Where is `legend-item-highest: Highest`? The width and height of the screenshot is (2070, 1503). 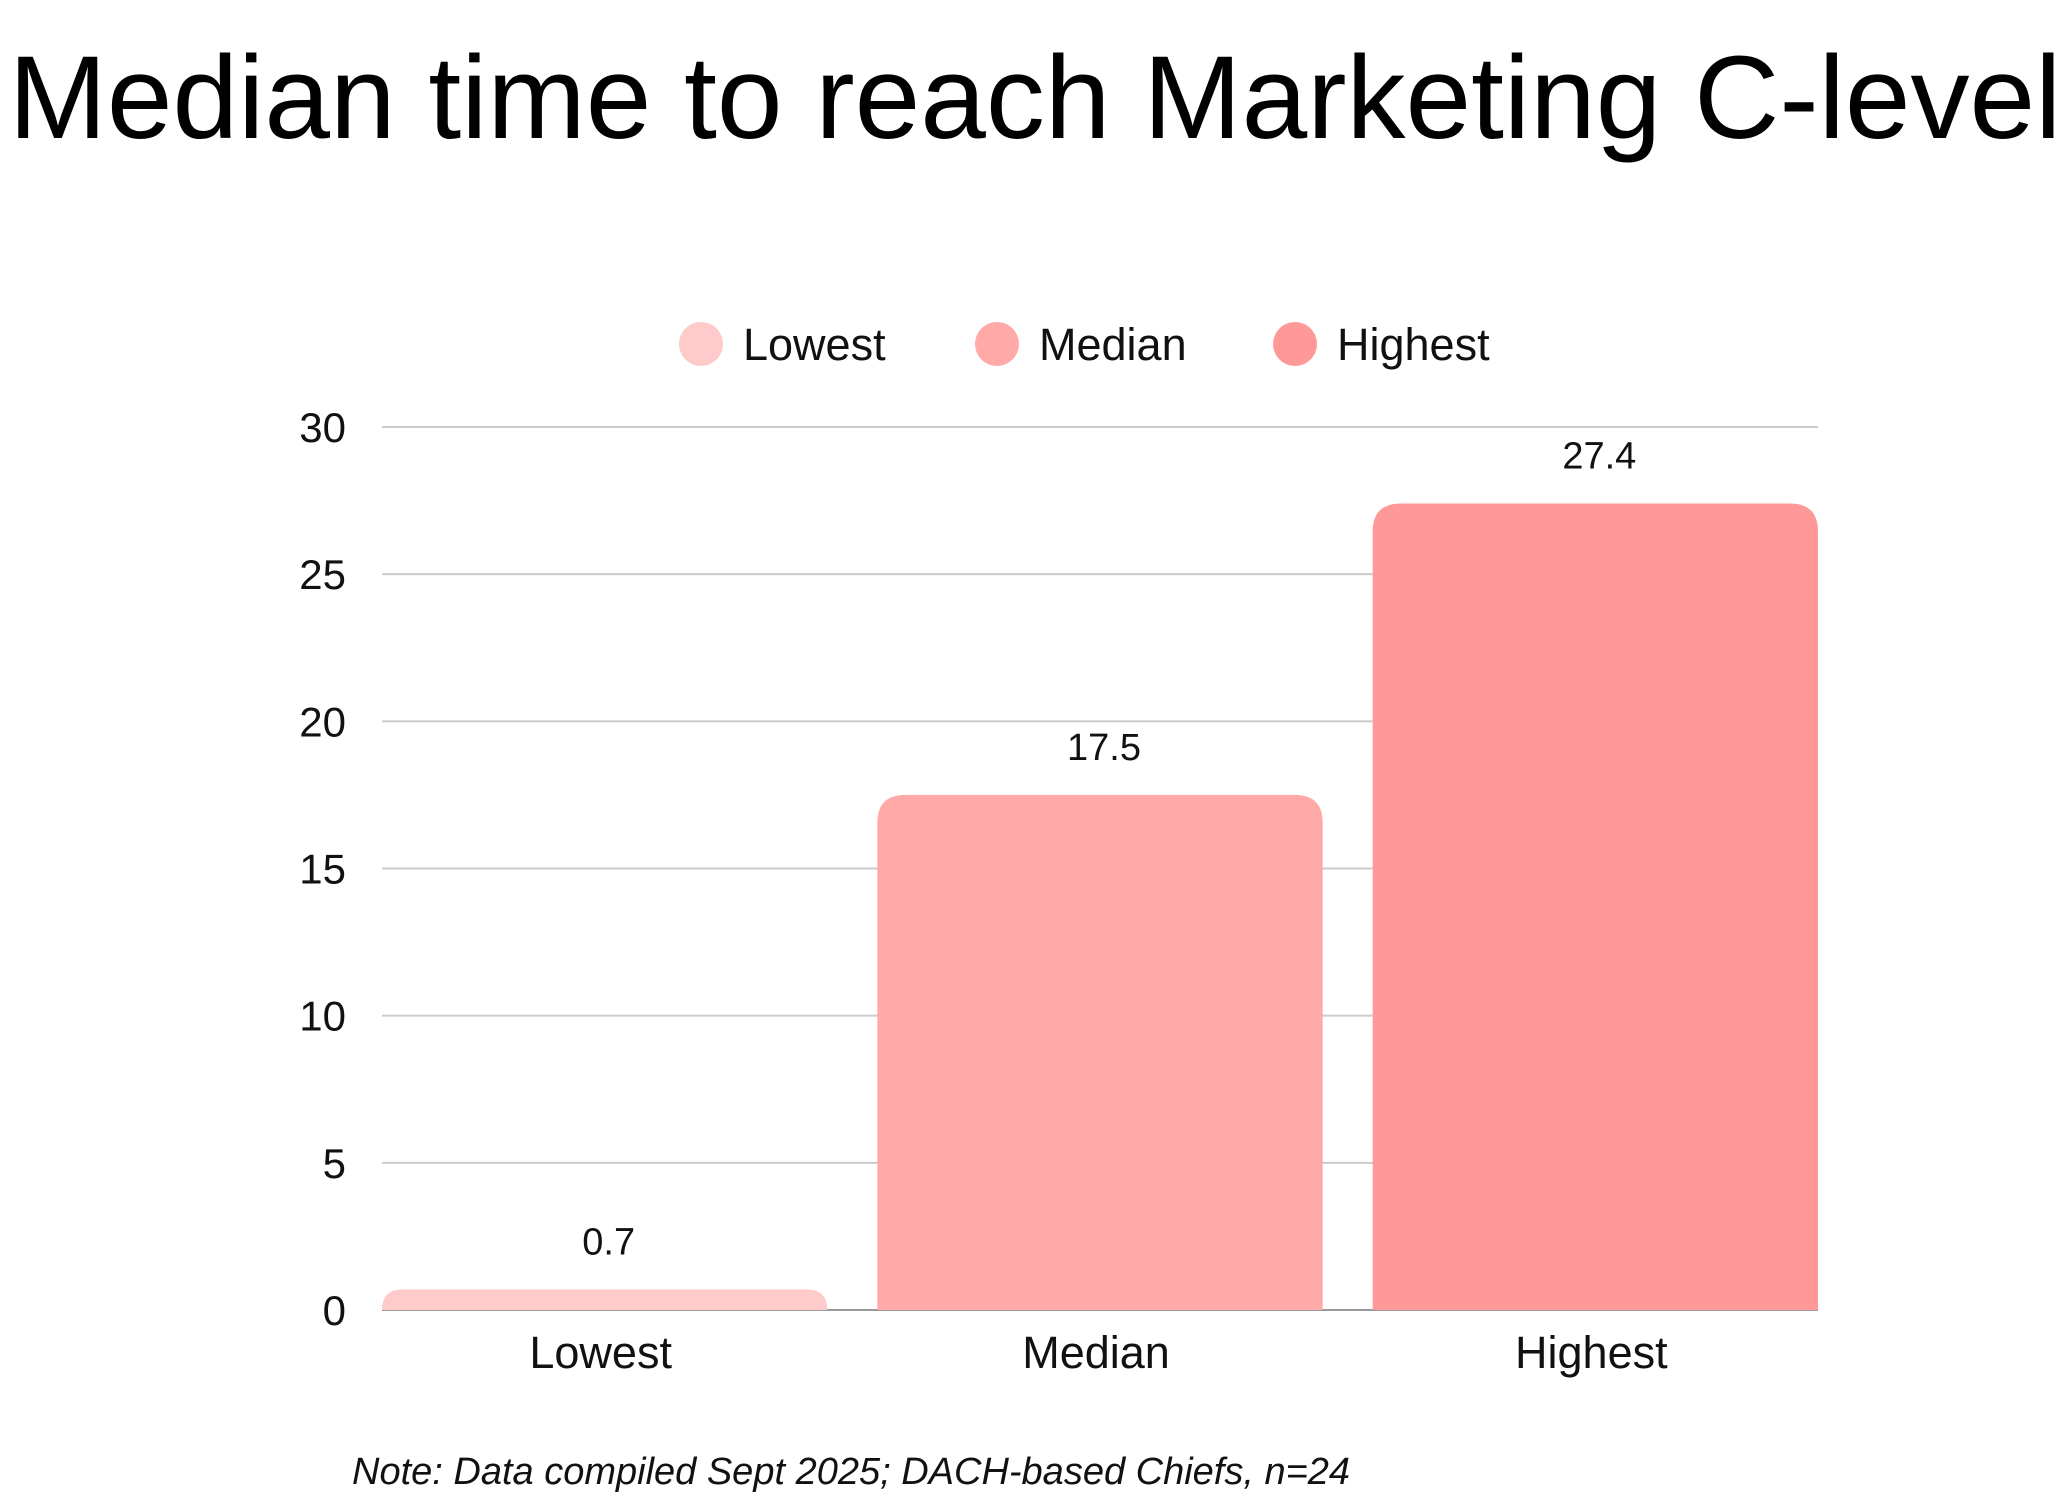 legend-item-highest: Highest is located at coordinates (1381, 344).